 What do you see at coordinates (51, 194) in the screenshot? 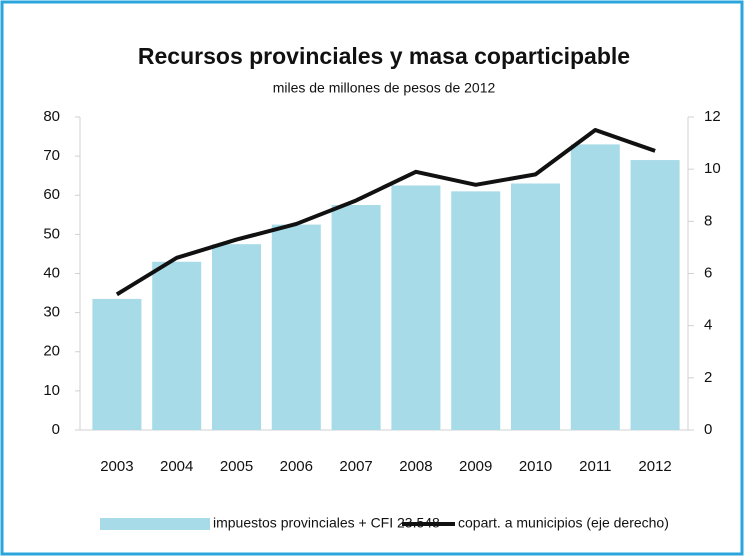
I see `y-tick-label: 60` at bounding box center [51, 194].